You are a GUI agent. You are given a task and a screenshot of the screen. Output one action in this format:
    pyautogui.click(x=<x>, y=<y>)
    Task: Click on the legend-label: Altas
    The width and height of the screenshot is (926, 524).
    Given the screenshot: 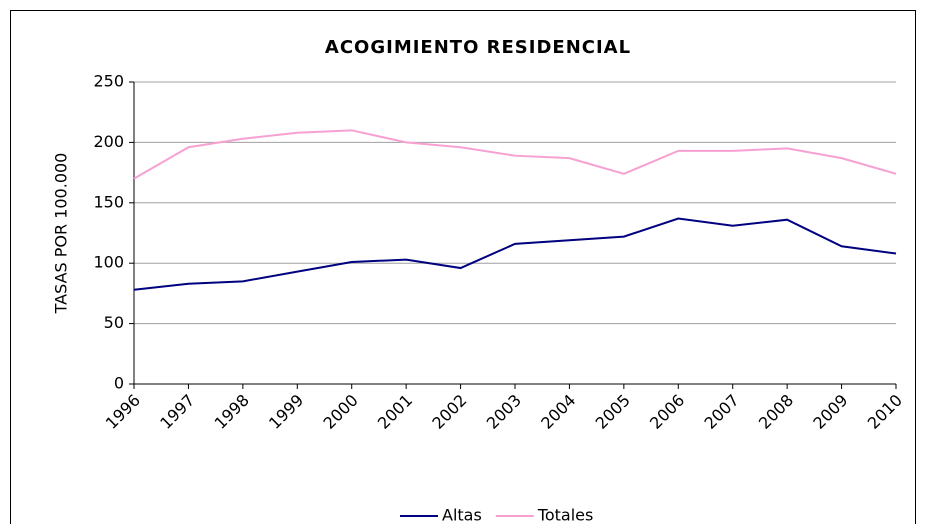 What is the action you would take?
    pyautogui.click(x=462, y=515)
    